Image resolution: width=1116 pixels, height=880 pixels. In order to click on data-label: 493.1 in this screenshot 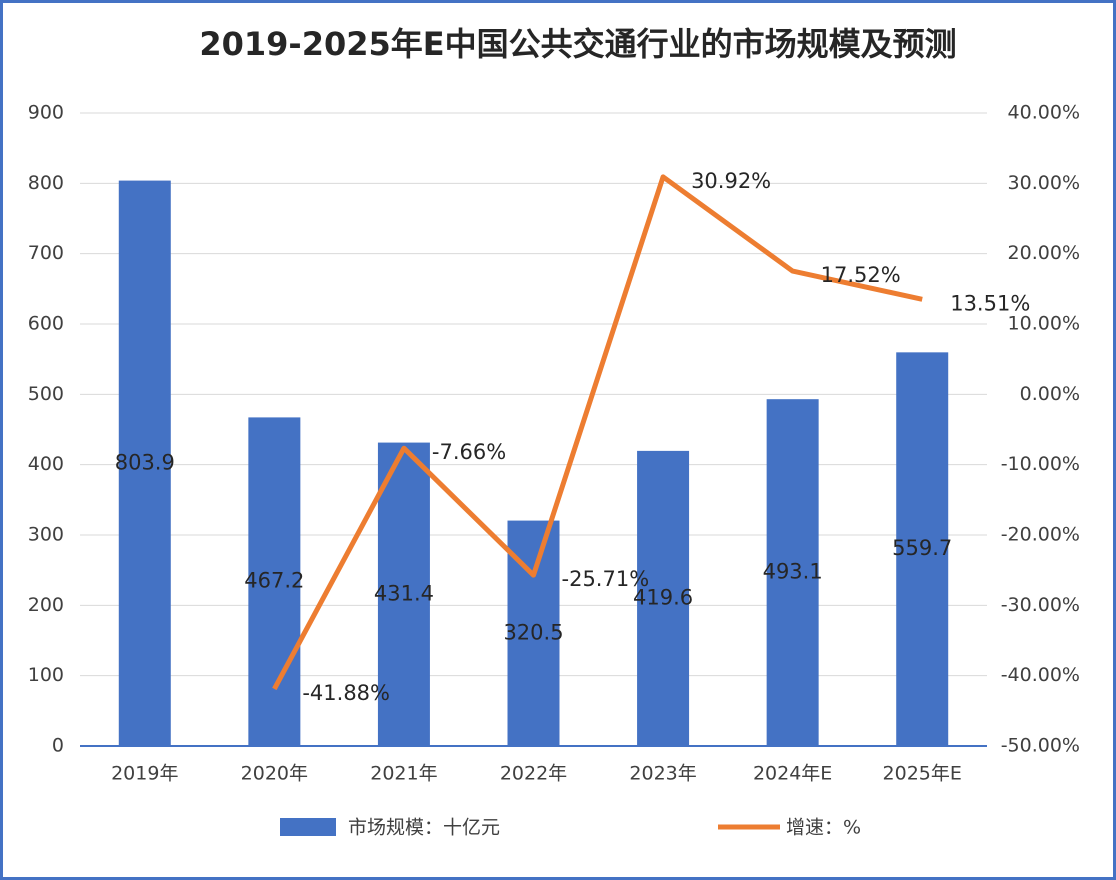, I will do `click(793, 572)`.